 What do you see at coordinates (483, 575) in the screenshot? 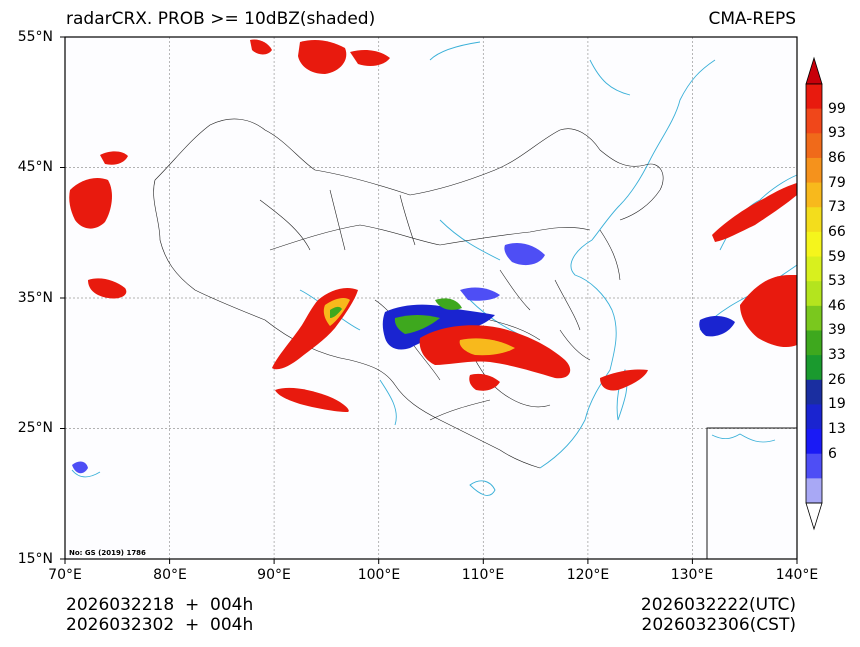
I see `lon-tick-label: 110°E` at bounding box center [483, 575].